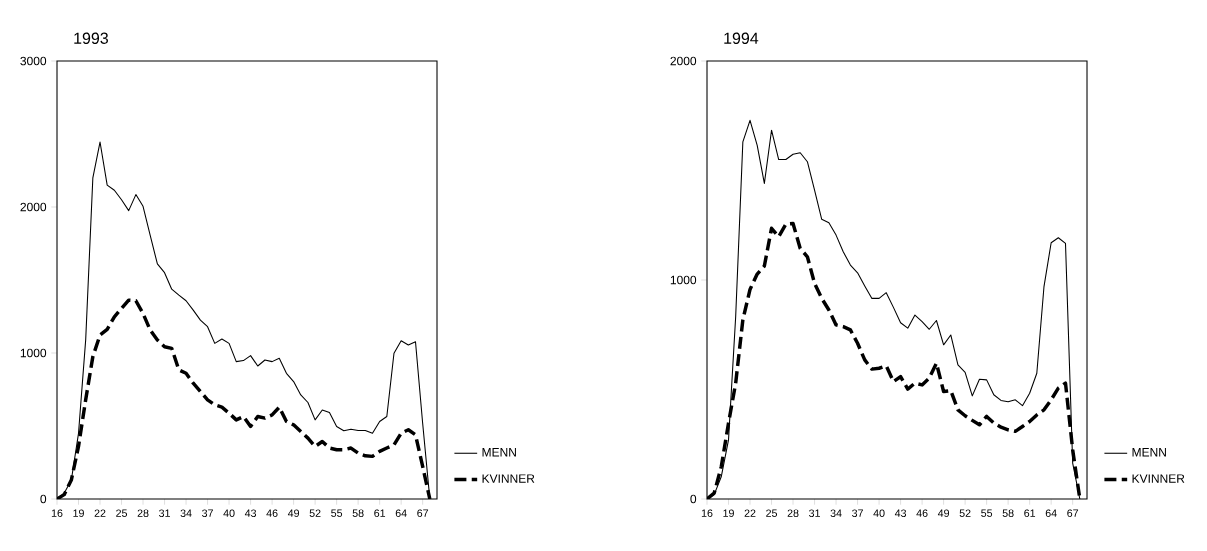  What do you see at coordinates (741, 38) in the screenshot?
I see `chart-title: 1994` at bounding box center [741, 38].